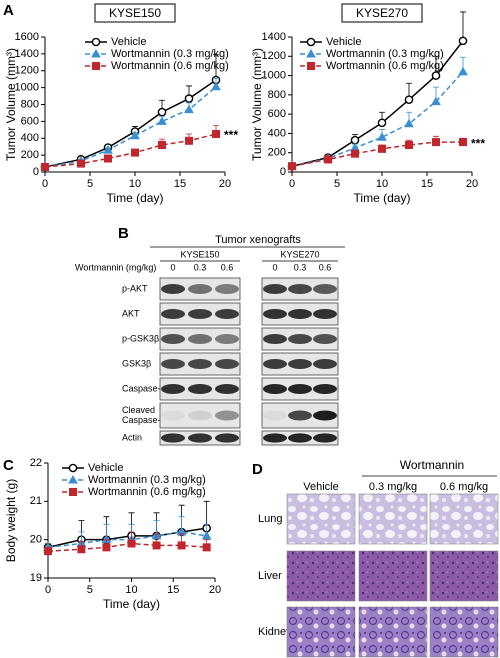 The width and height of the screenshot is (500, 658). What do you see at coordinates (131, 590) in the screenshot?
I see `x-tick-label: 10` at bounding box center [131, 590].